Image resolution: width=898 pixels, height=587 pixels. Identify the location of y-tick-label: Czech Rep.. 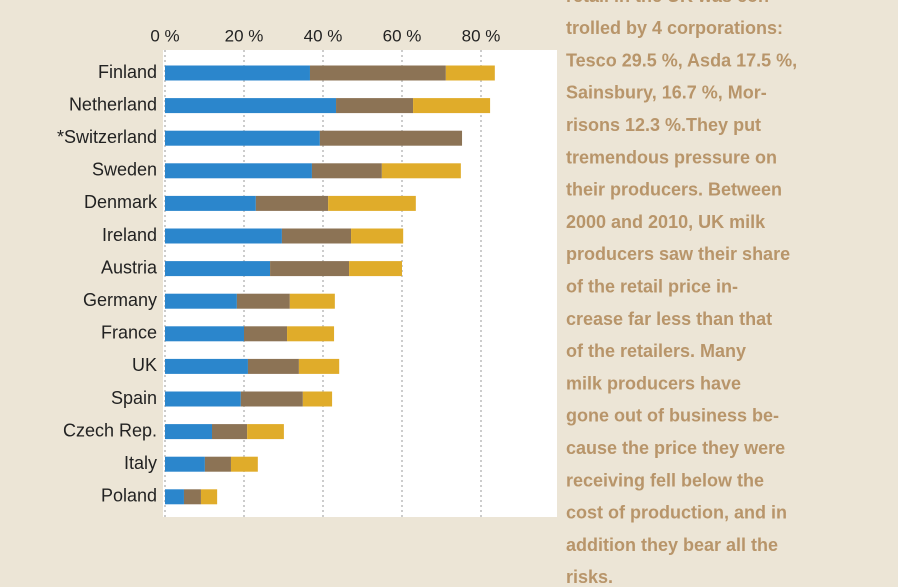
(110, 430).